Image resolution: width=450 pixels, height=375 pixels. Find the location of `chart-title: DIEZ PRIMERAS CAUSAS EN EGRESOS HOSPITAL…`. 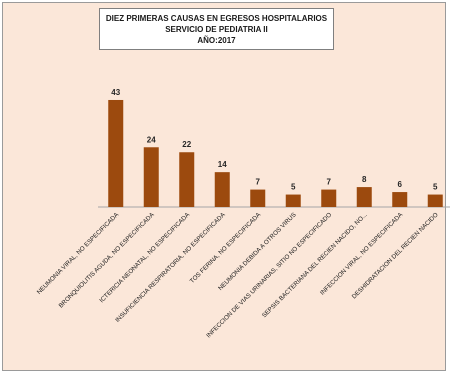

chart-title: DIEZ PRIMERAS CAUSAS EN EGRESOS HOSPITAL… is located at coordinates (216, 29).